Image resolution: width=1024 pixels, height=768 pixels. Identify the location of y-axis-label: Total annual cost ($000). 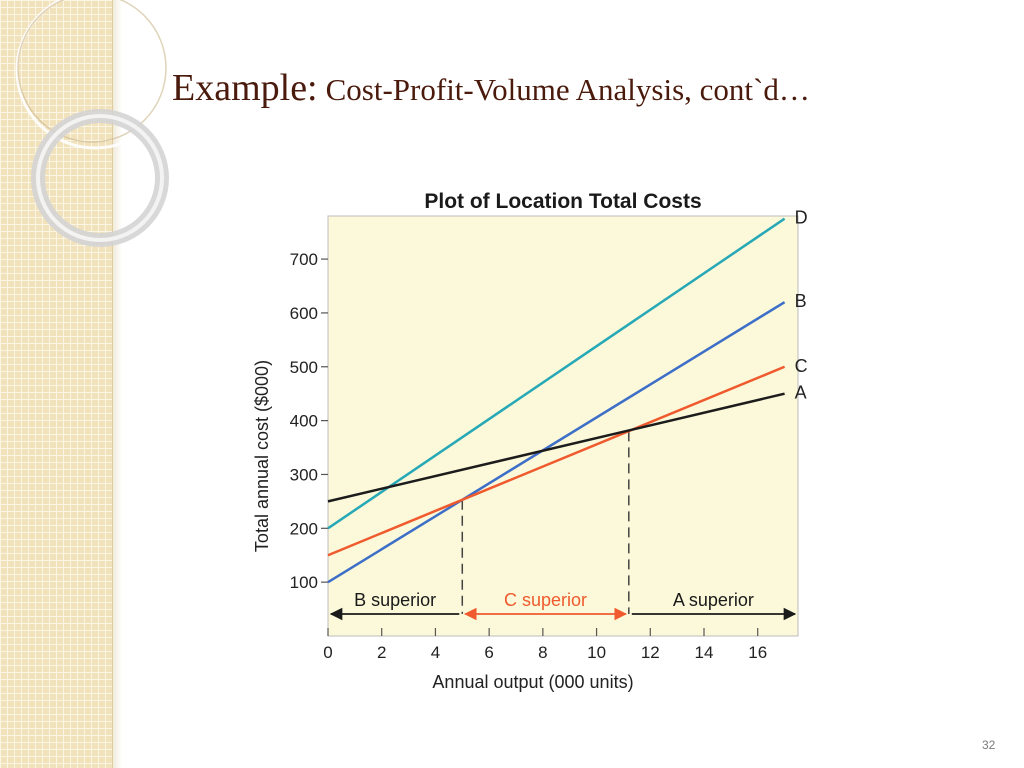
(262, 456).